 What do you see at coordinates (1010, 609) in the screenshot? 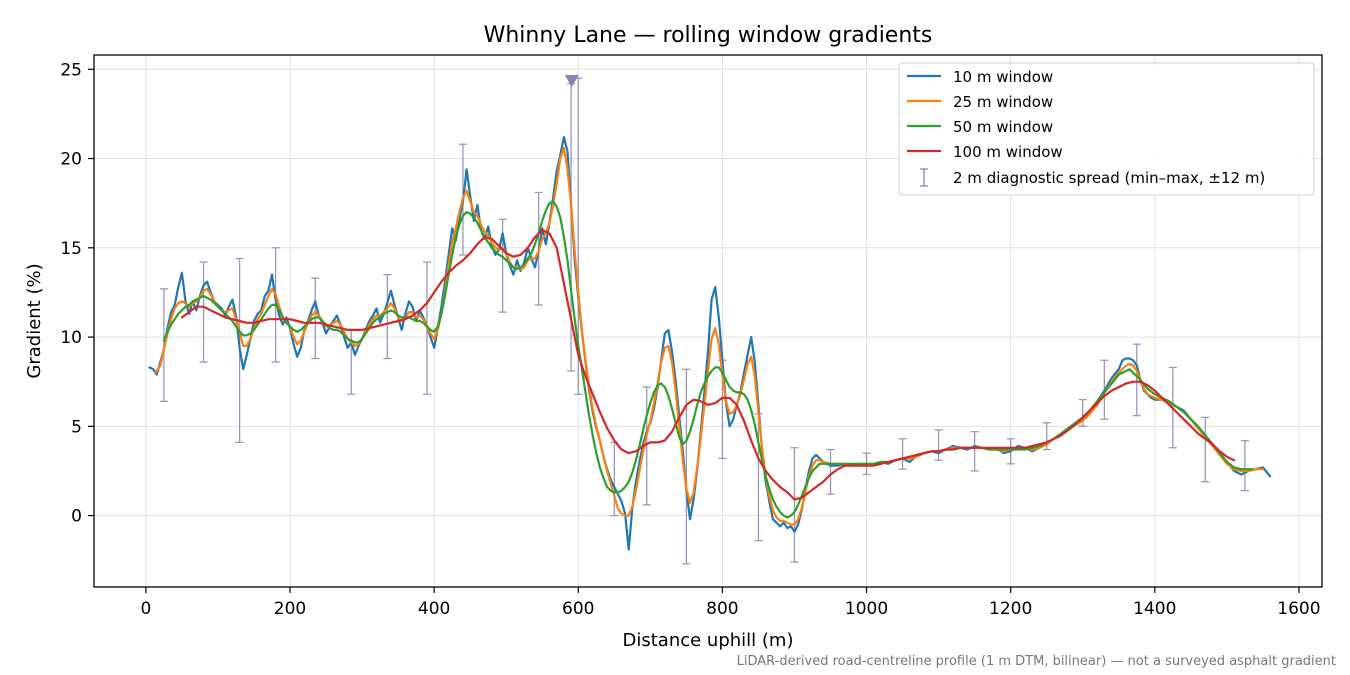
I see `x-tick-label: 1200` at bounding box center [1010, 609].